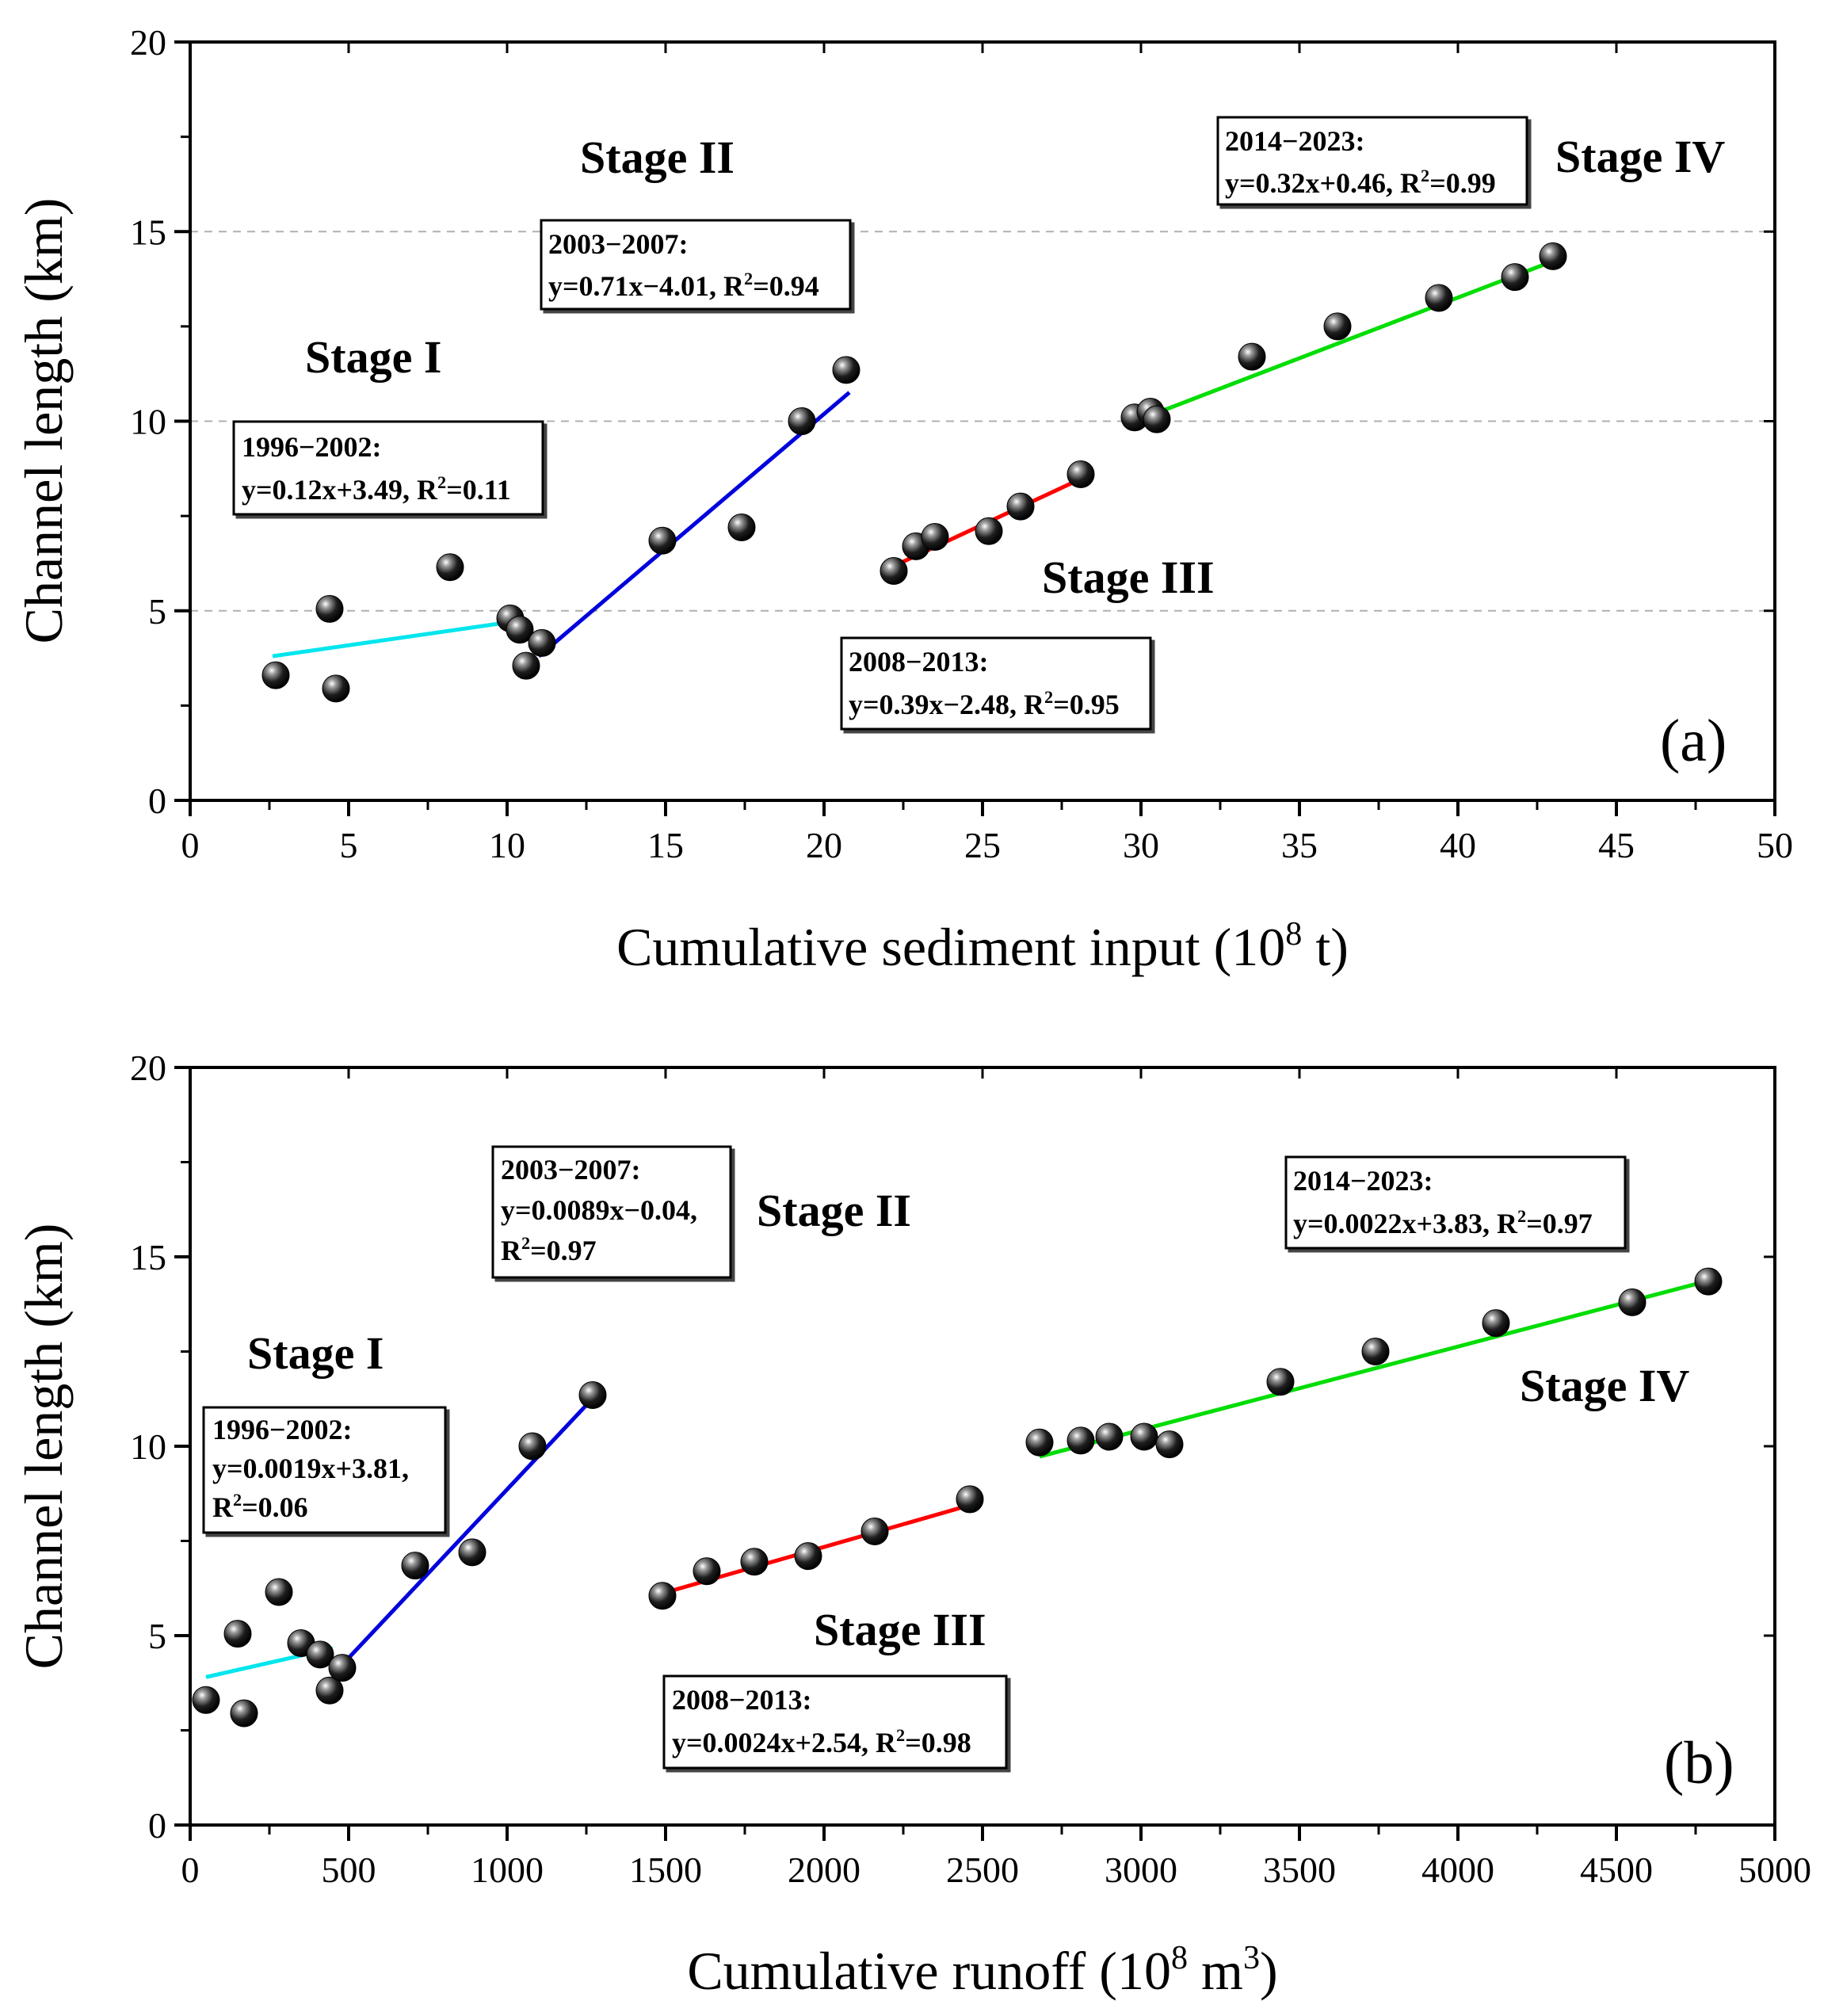  Describe the element at coordinates (467, 1532) in the screenshot. I see `fit-line-stage-2-b` at that location.